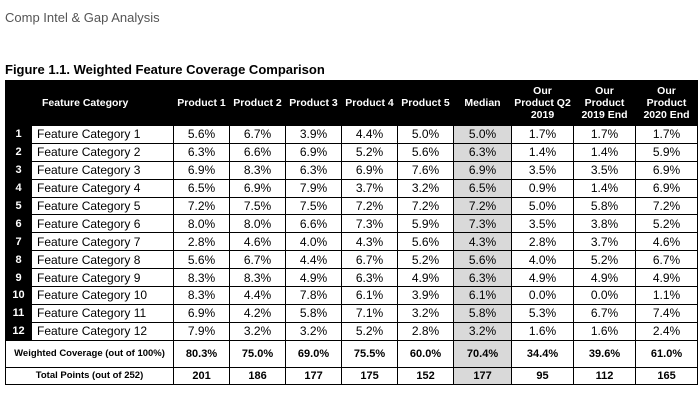 The image size is (700, 400). What do you see at coordinates (202, 353) in the screenshot?
I see `value-cell: 80.3%` at bounding box center [202, 353].